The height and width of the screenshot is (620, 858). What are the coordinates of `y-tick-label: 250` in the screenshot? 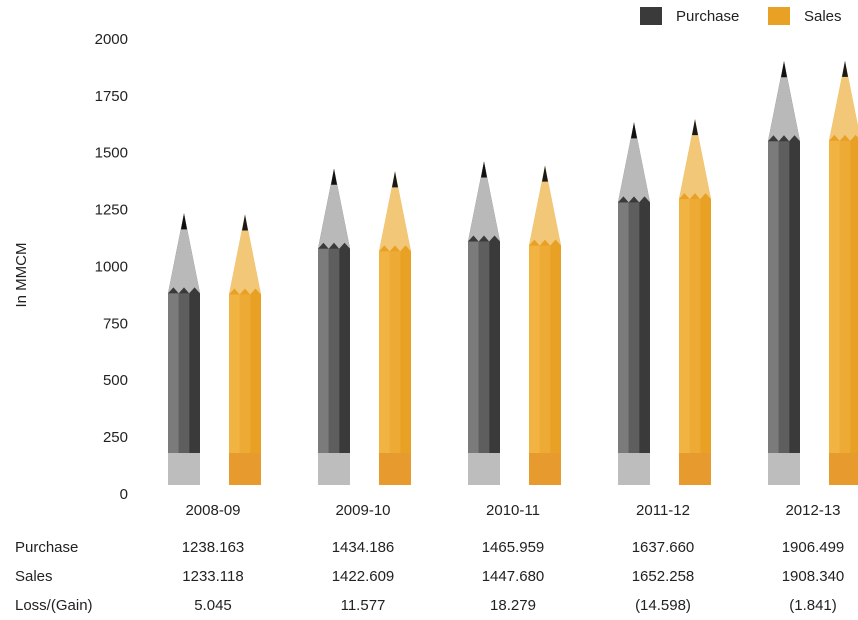 It's located at (115, 437).